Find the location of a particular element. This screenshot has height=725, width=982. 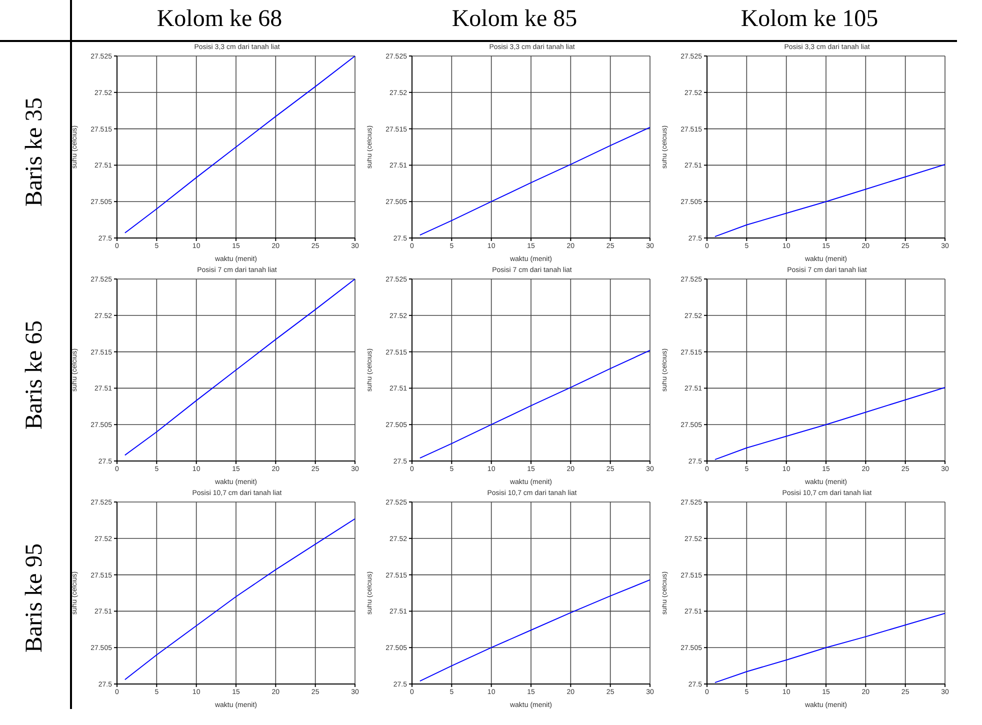

text: Baris ke 65 is located at coordinates (34, 375).